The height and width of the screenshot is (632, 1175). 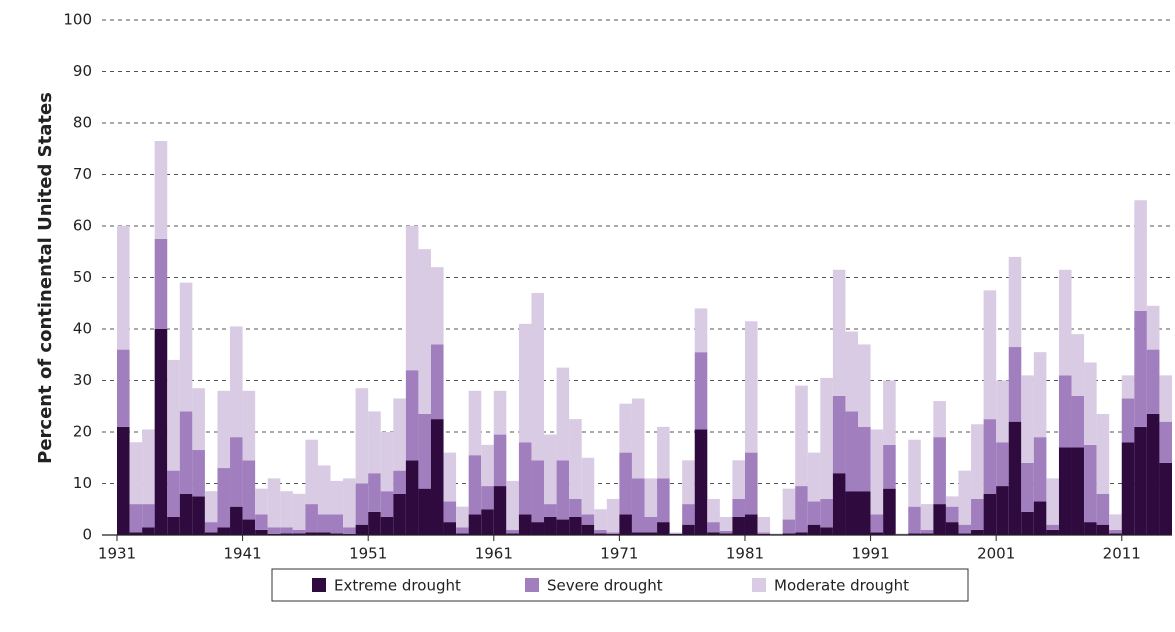 What do you see at coordinates (82, 174) in the screenshot?
I see `y-tick-label: 70` at bounding box center [82, 174].